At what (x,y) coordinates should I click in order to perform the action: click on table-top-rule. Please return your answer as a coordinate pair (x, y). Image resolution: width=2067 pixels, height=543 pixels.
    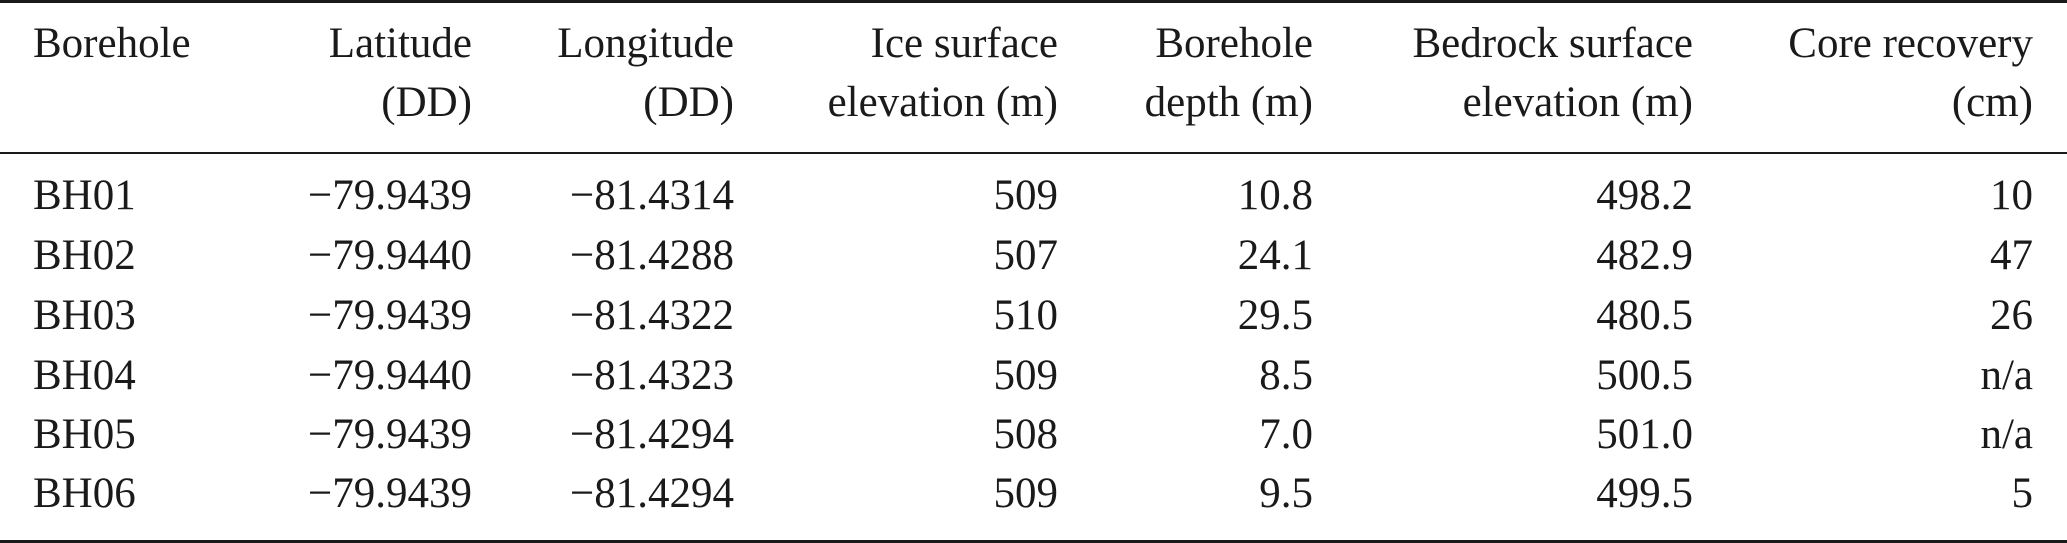
    Looking at the image, I should click on (1033, 1).